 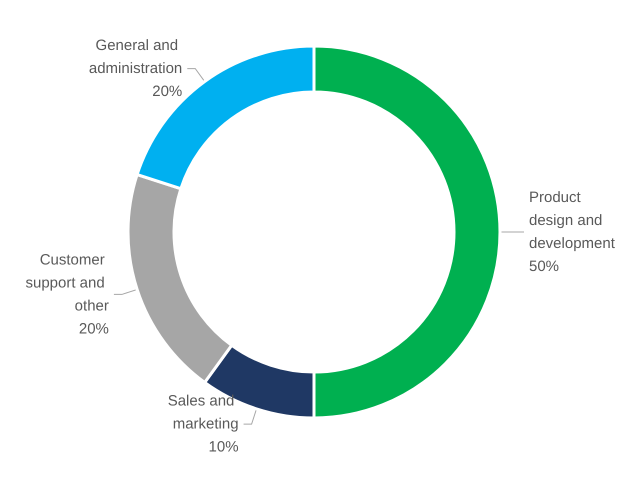 I want to click on slice-label: General and administration, so click(x=135, y=57).